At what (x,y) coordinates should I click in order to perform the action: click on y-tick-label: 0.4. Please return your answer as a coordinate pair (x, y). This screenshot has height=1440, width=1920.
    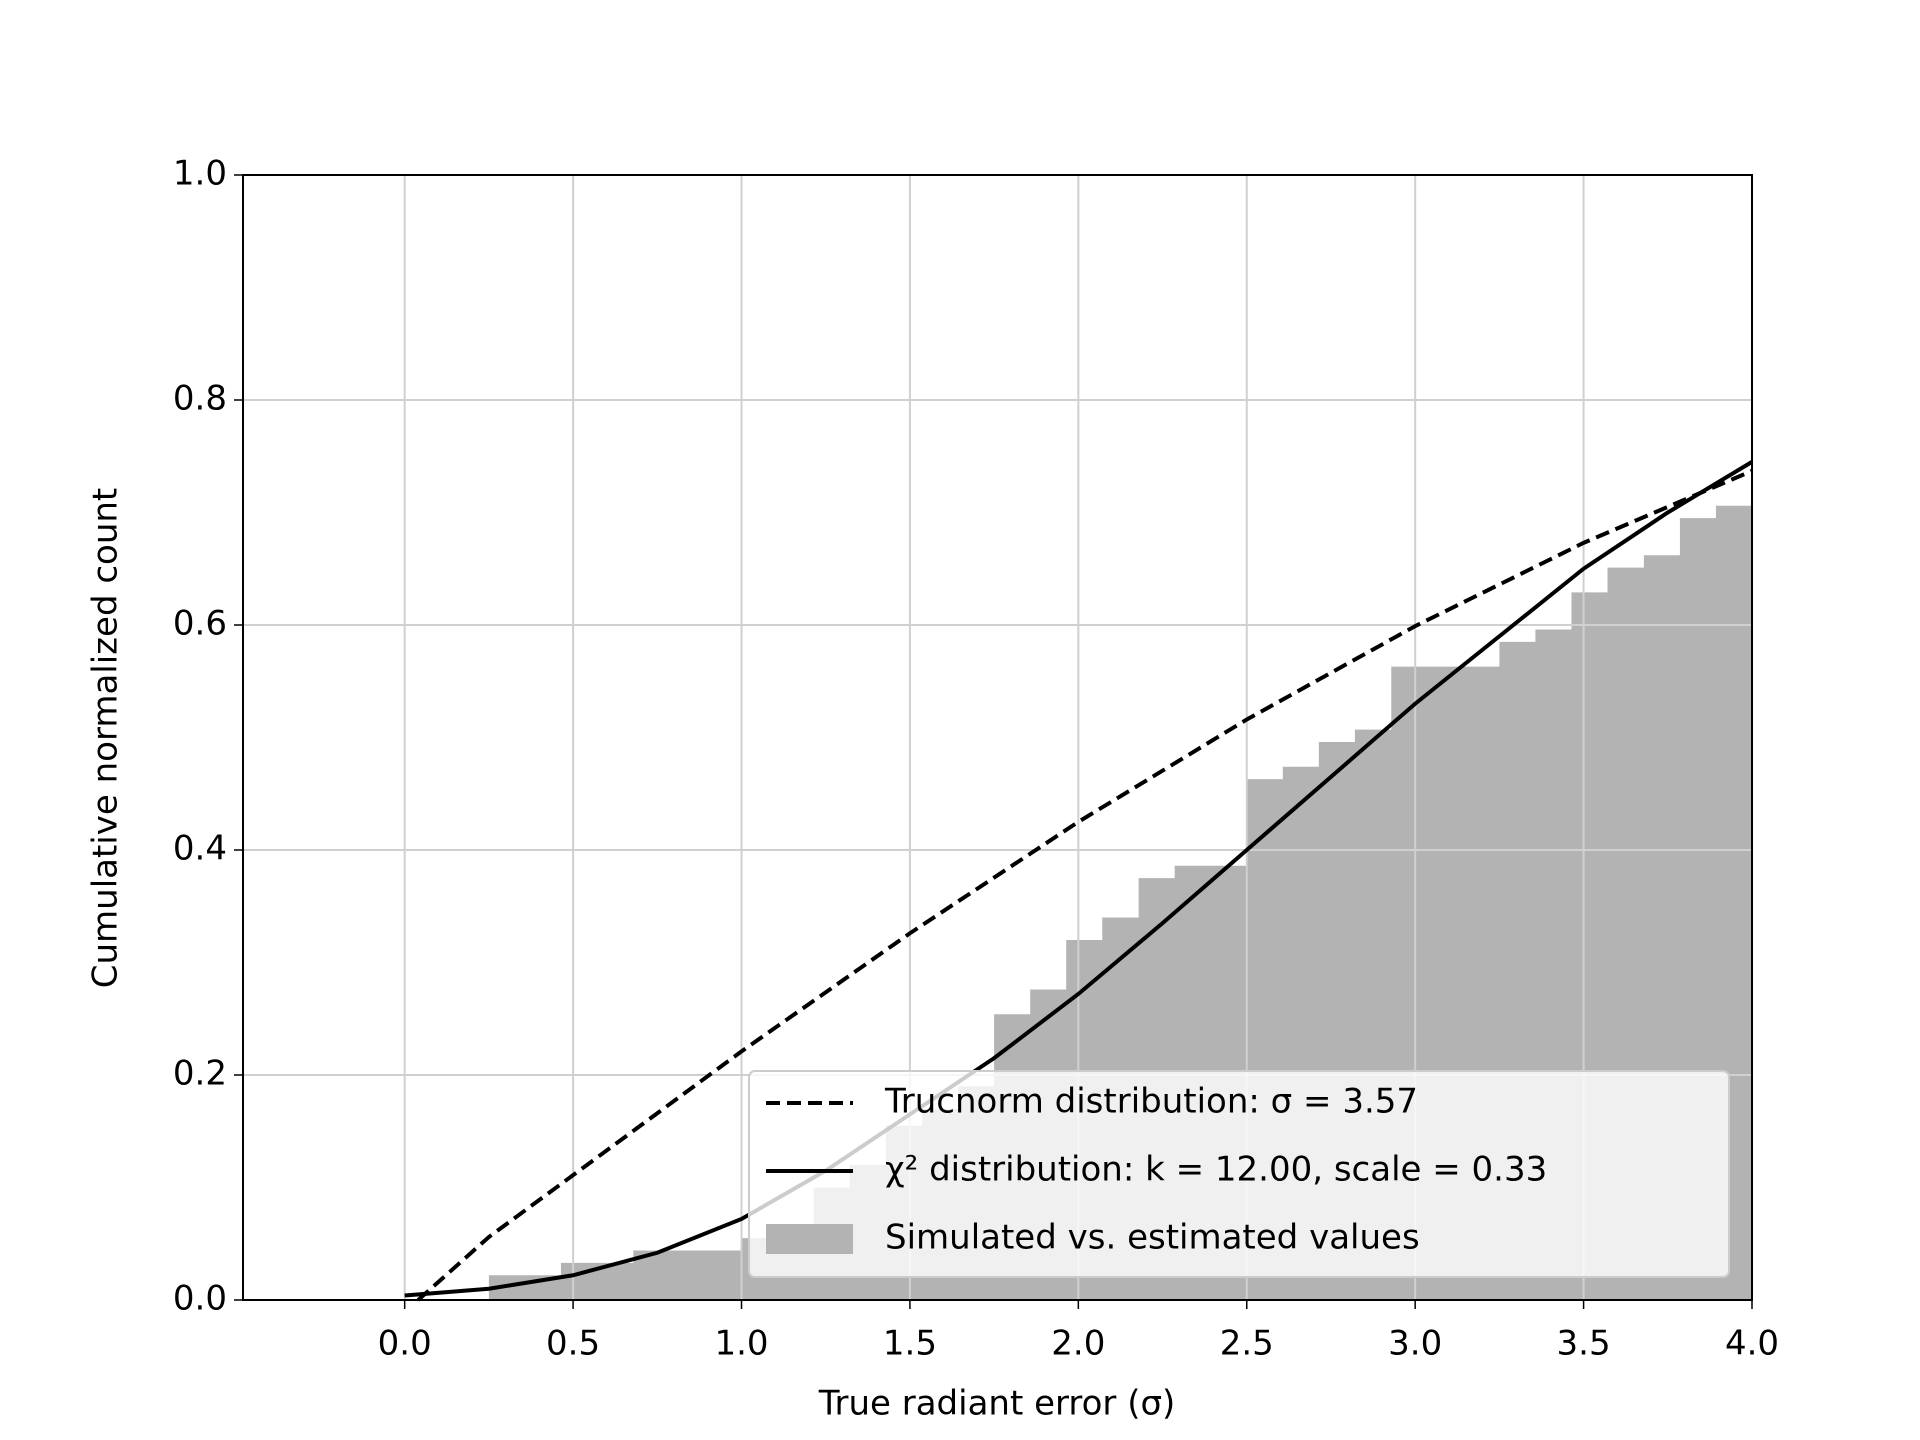
    Looking at the image, I should click on (200, 849).